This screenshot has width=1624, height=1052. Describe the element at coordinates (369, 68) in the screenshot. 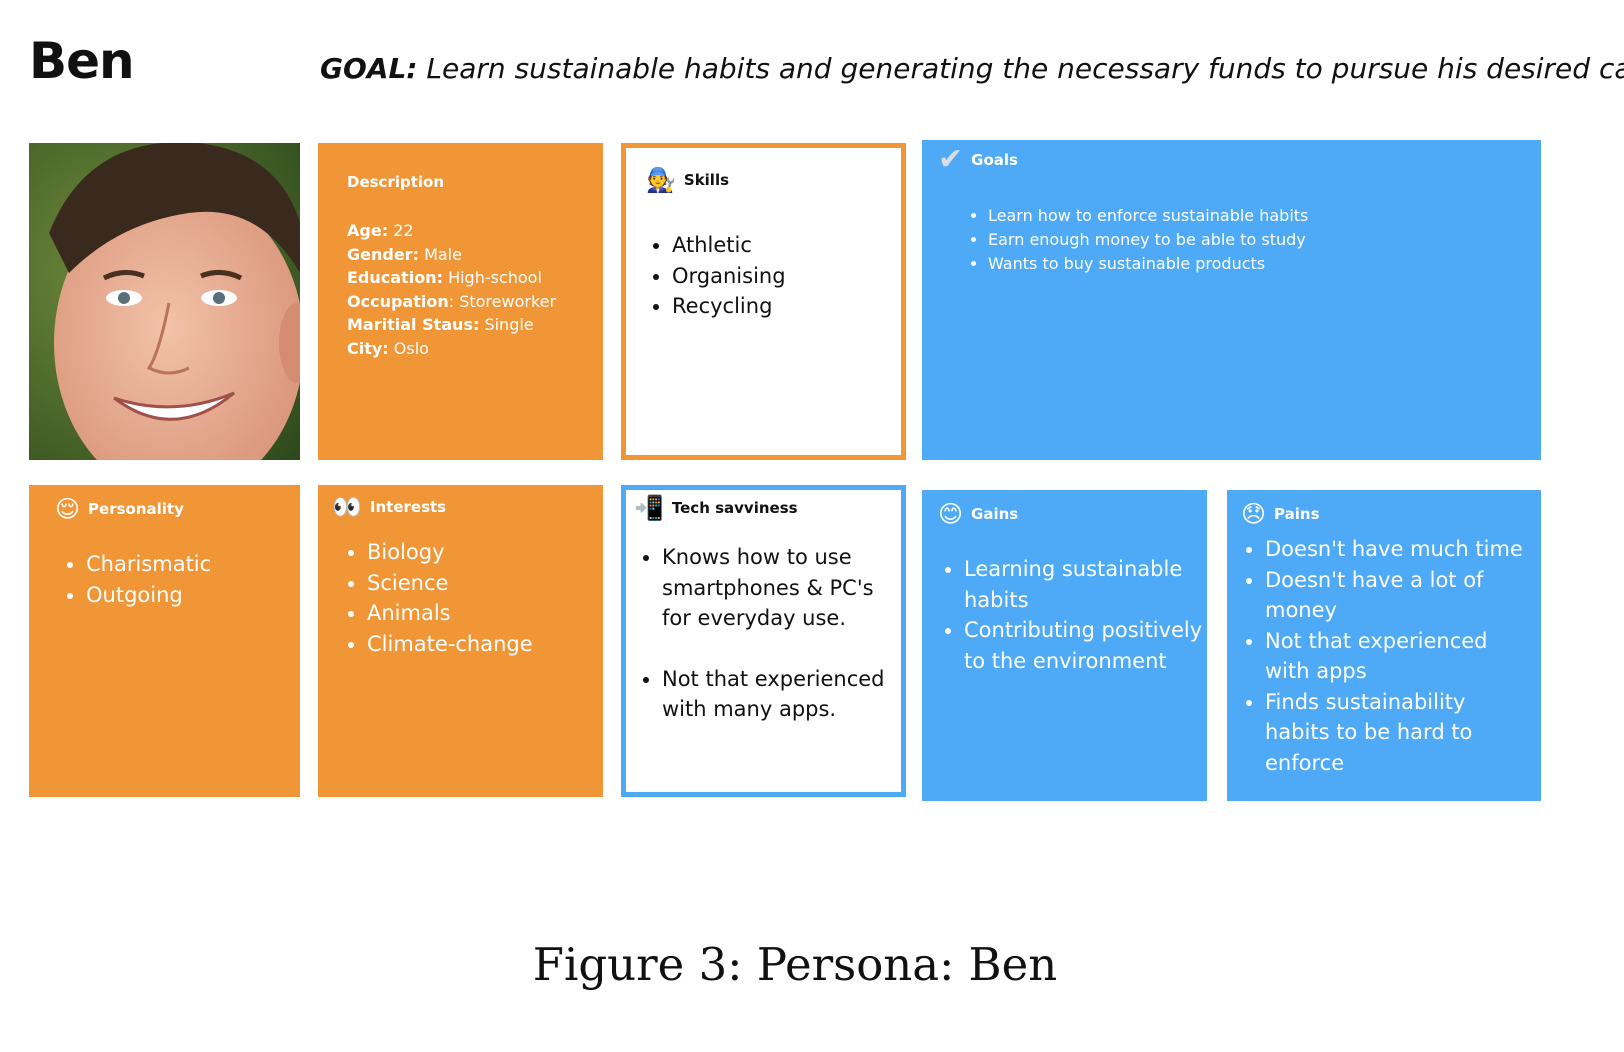

I see `goal-label: GOAL:` at that location.